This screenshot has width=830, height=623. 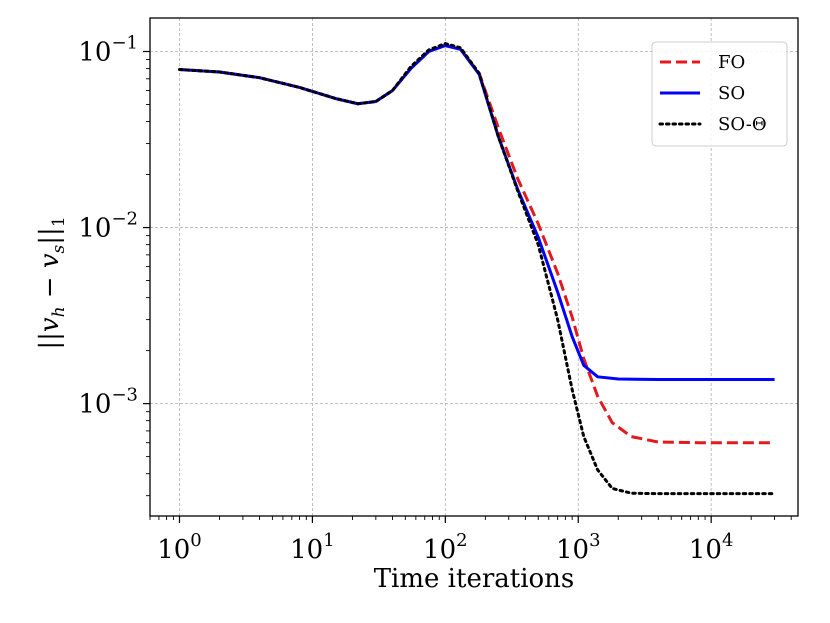 I want to click on y-tick-label: 10⁻³, so click(x=108, y=402).